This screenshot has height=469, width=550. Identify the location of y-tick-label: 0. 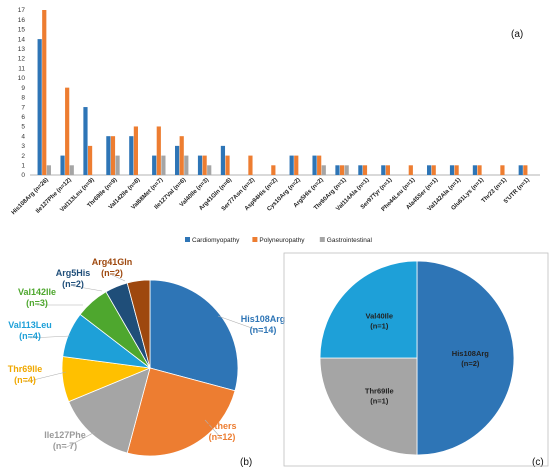
(23, 175).